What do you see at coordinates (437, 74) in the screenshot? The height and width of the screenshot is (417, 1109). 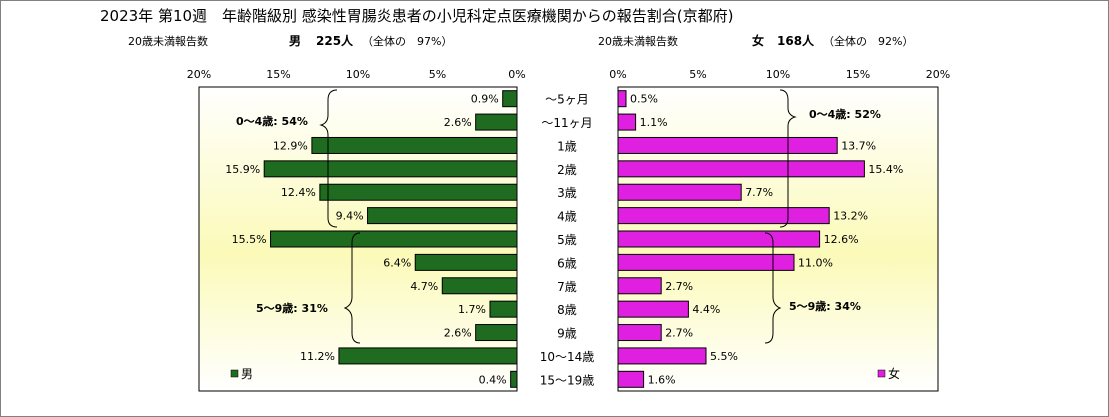 I see `male-tick-label: 5%` at bounding box center [437, 74].